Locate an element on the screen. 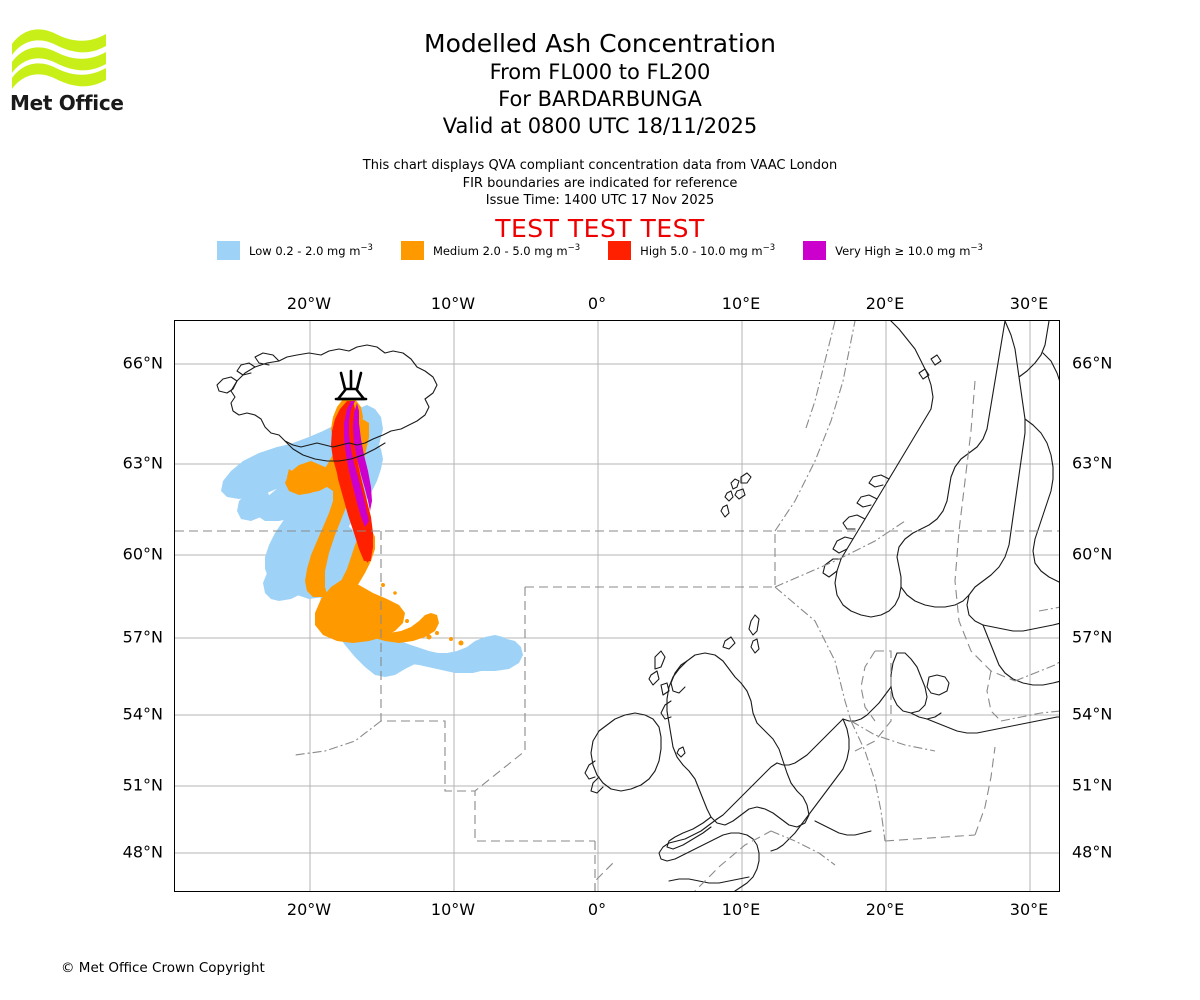 Image resolution: width=1200 pixels, height=1000 pixels. lon-tick-bottom-3: 10°E is located at coordinates (741, 909).